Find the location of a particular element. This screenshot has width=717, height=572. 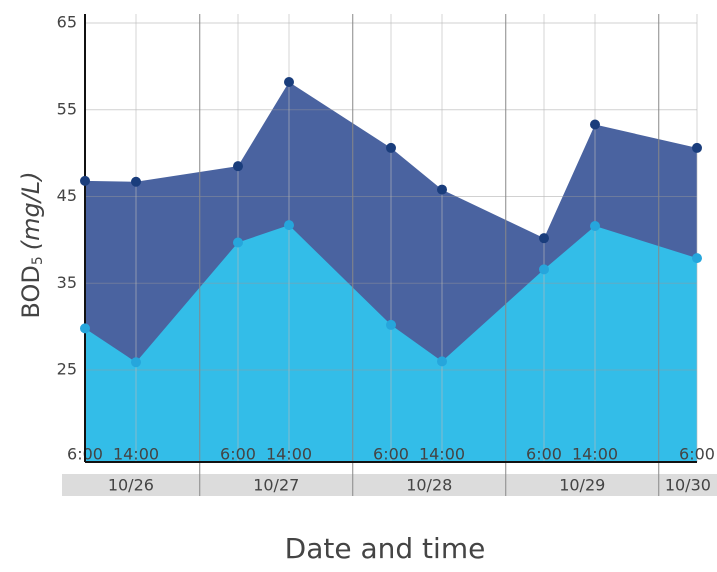

y-tick-label: 25 is located at coordinates (67, 369).